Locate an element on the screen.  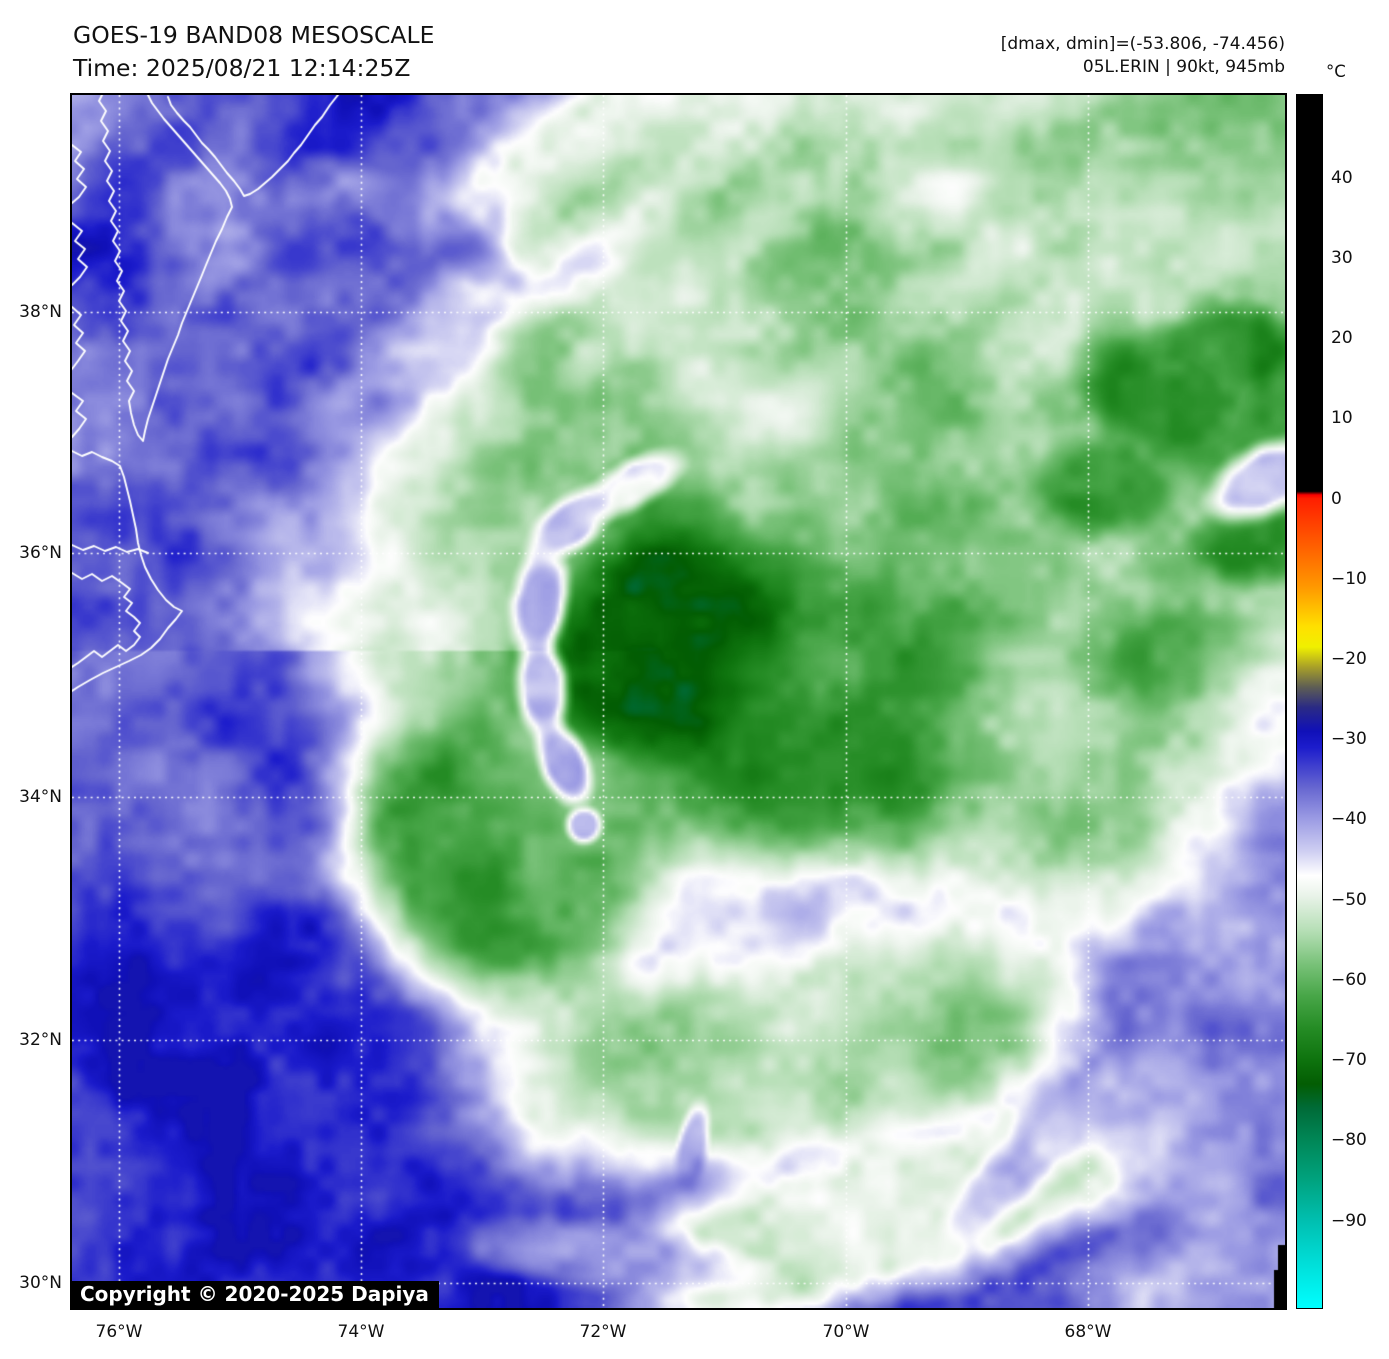
colorbar-tick-label: 20 is located at coordinates (1342, 338).